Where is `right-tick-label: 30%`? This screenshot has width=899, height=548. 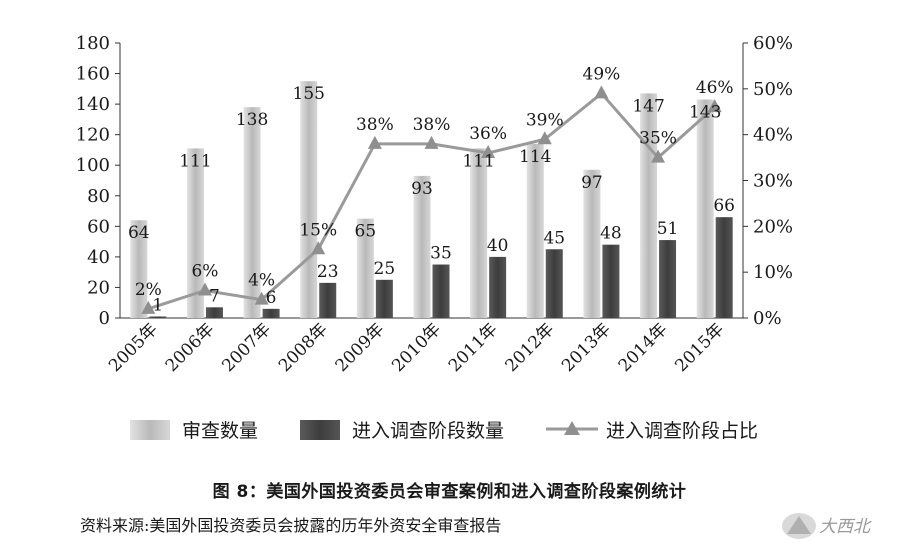
right-tick-label: 30% is located at coordinates (773, 181).